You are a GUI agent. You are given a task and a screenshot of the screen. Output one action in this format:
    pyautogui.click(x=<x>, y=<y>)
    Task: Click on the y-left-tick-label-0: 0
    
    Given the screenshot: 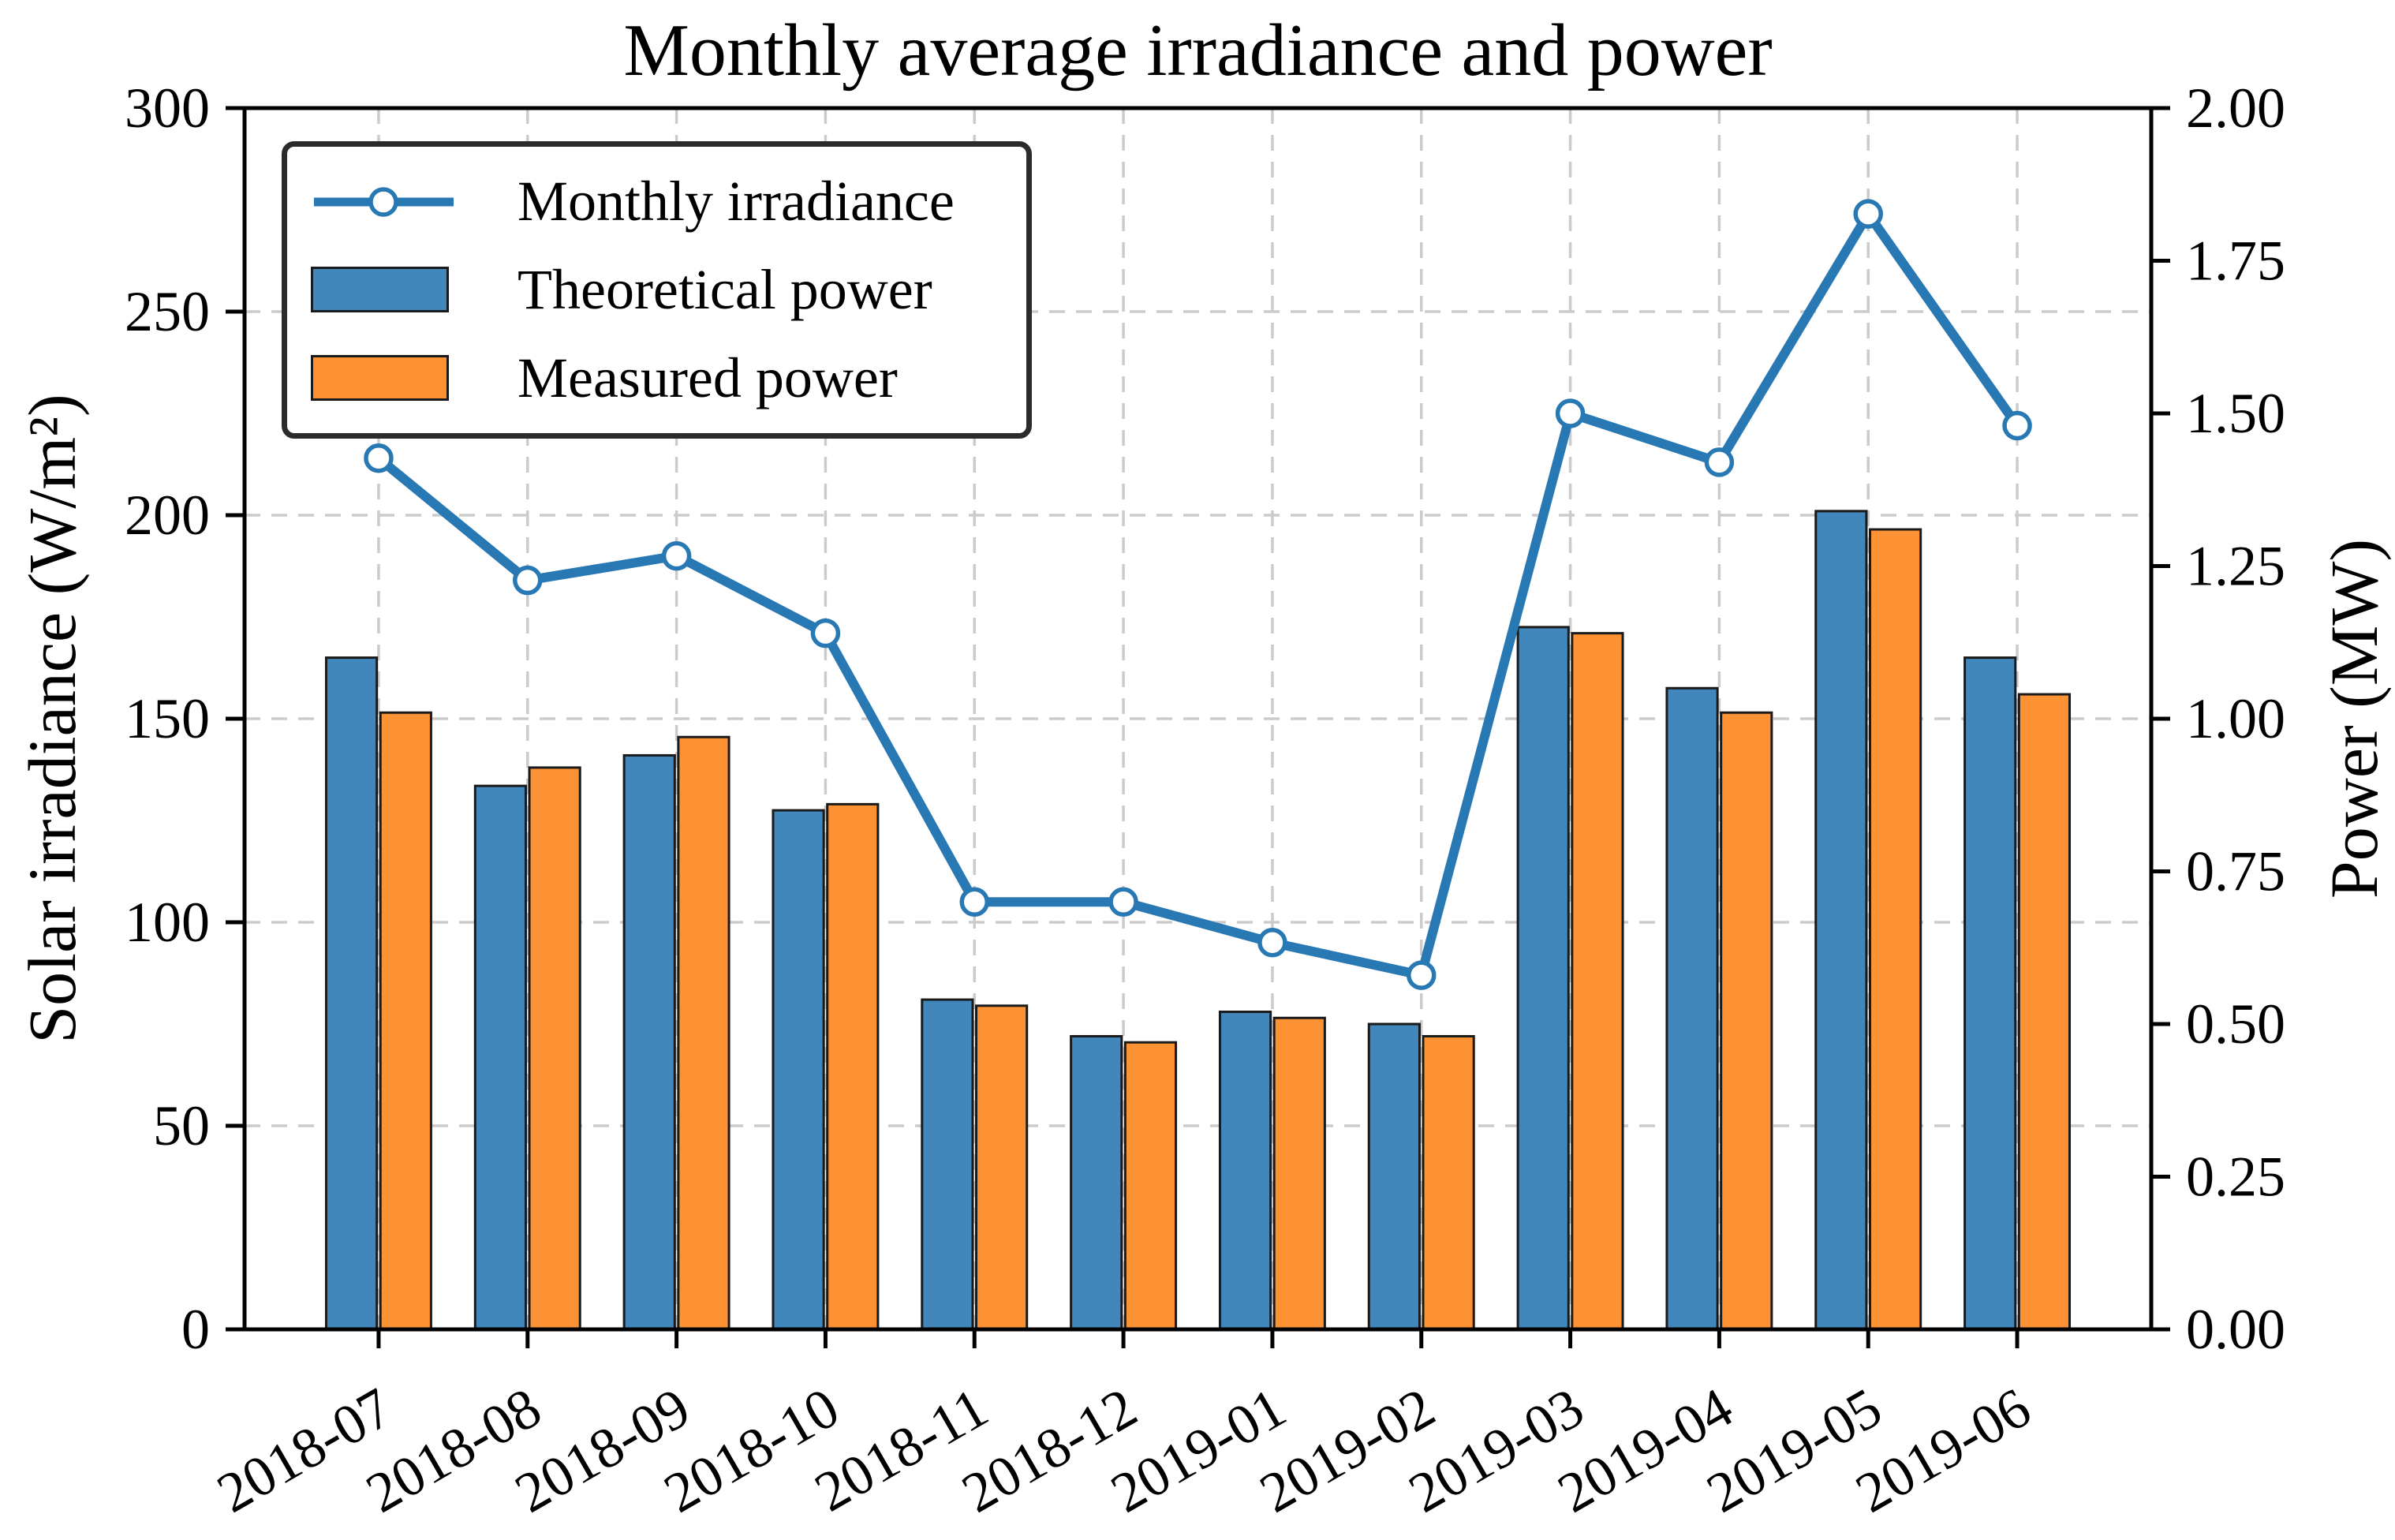 What is the action you would take?
    pyautogui.click(x=195, y=1329)
    